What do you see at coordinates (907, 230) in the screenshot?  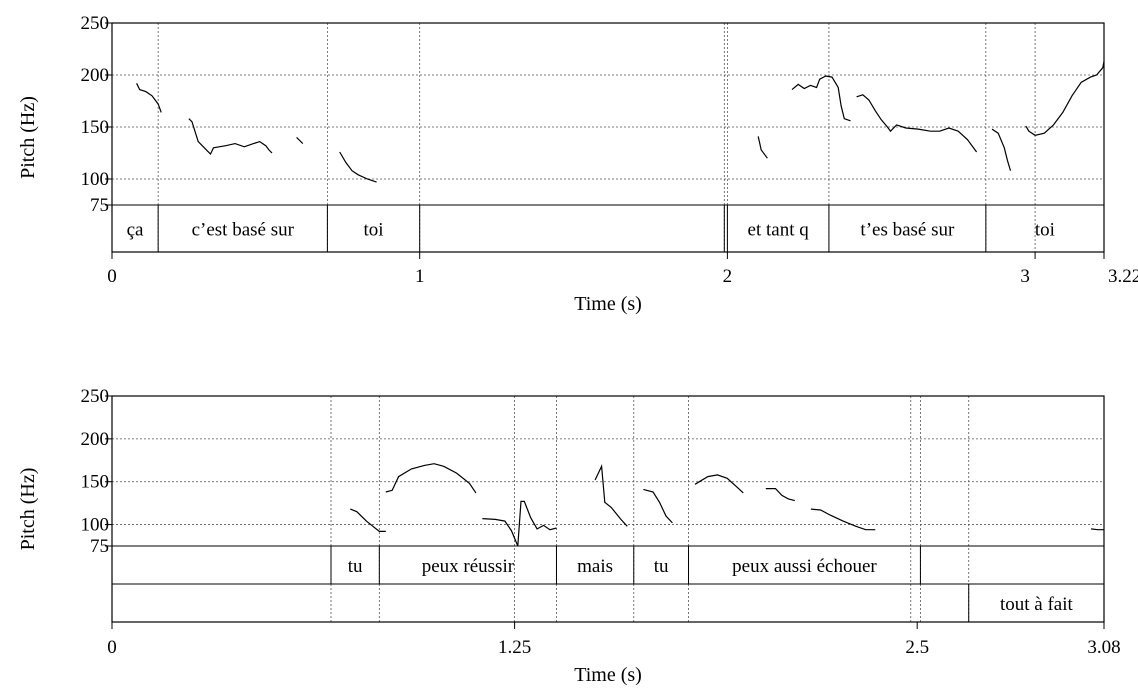 I see `segment-label: t’es basé sur` at bounding box center [907, 230].